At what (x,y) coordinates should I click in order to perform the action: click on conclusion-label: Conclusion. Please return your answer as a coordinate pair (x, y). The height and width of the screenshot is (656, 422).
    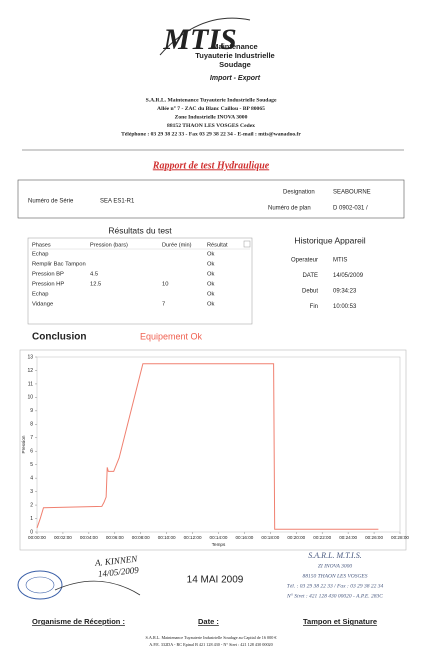
    Looking at the image, I should click on (59, 337).